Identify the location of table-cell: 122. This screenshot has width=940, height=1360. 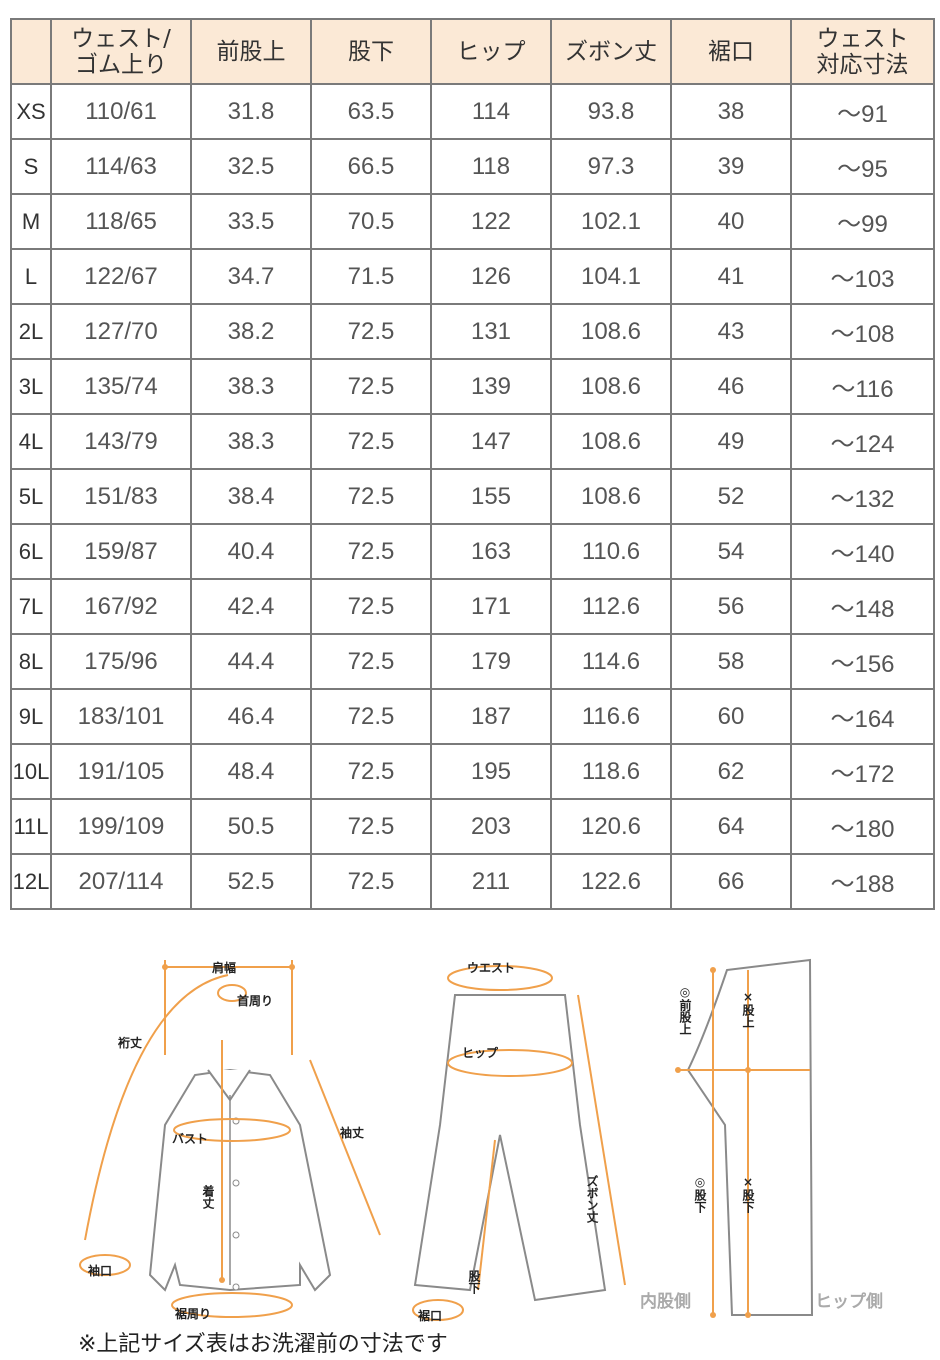
(491, 221).